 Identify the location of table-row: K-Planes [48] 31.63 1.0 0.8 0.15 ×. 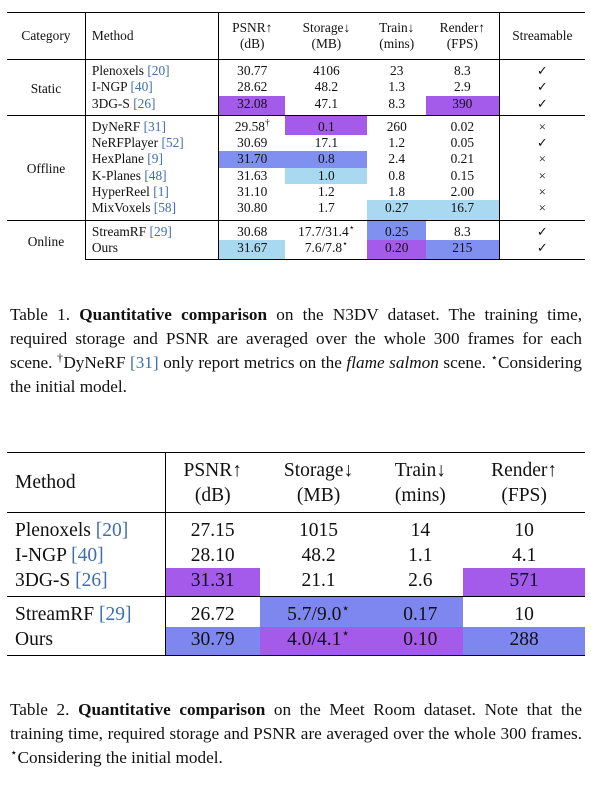
(296, 176).